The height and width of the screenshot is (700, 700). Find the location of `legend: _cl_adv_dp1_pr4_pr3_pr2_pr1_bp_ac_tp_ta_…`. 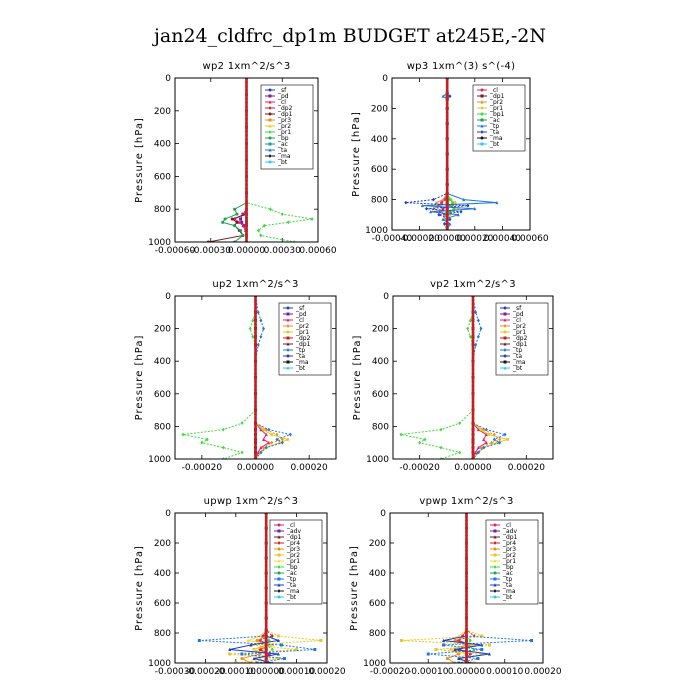

legend: _cl_adv_dp1_pr4_pr3_pr2_pr1_bp_ac_tp_ta_… is located at coordinates (512, 562).